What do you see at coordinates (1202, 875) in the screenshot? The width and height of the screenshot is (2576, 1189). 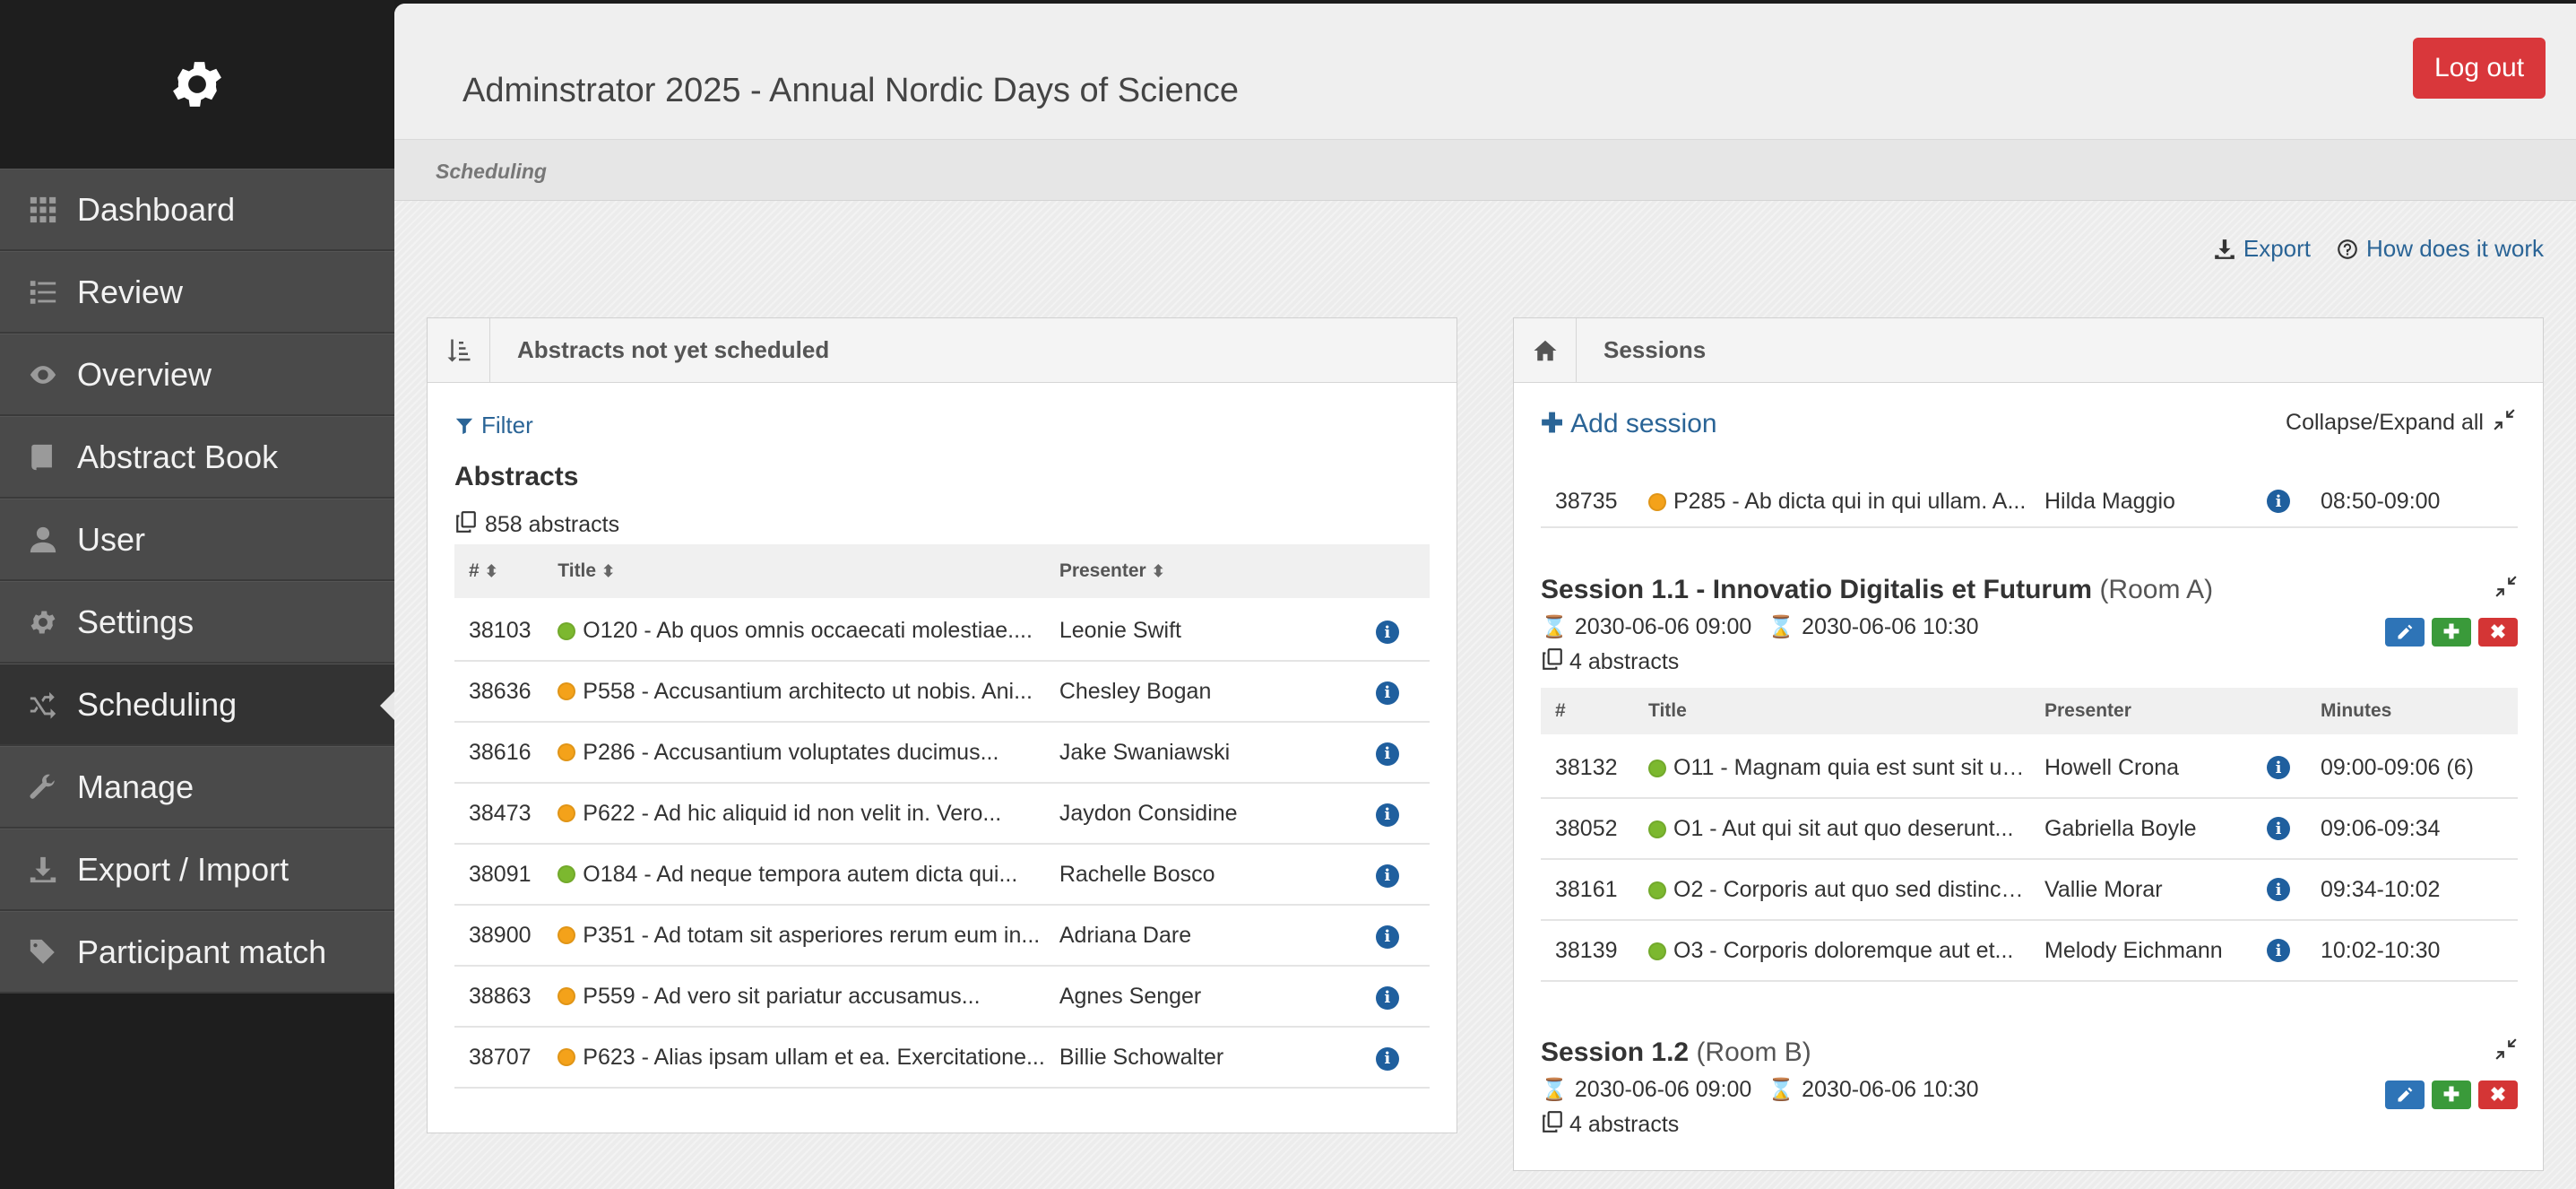 I see `abstract-presenter: Rachelle Bosco` at bounding box center [1202, 875].